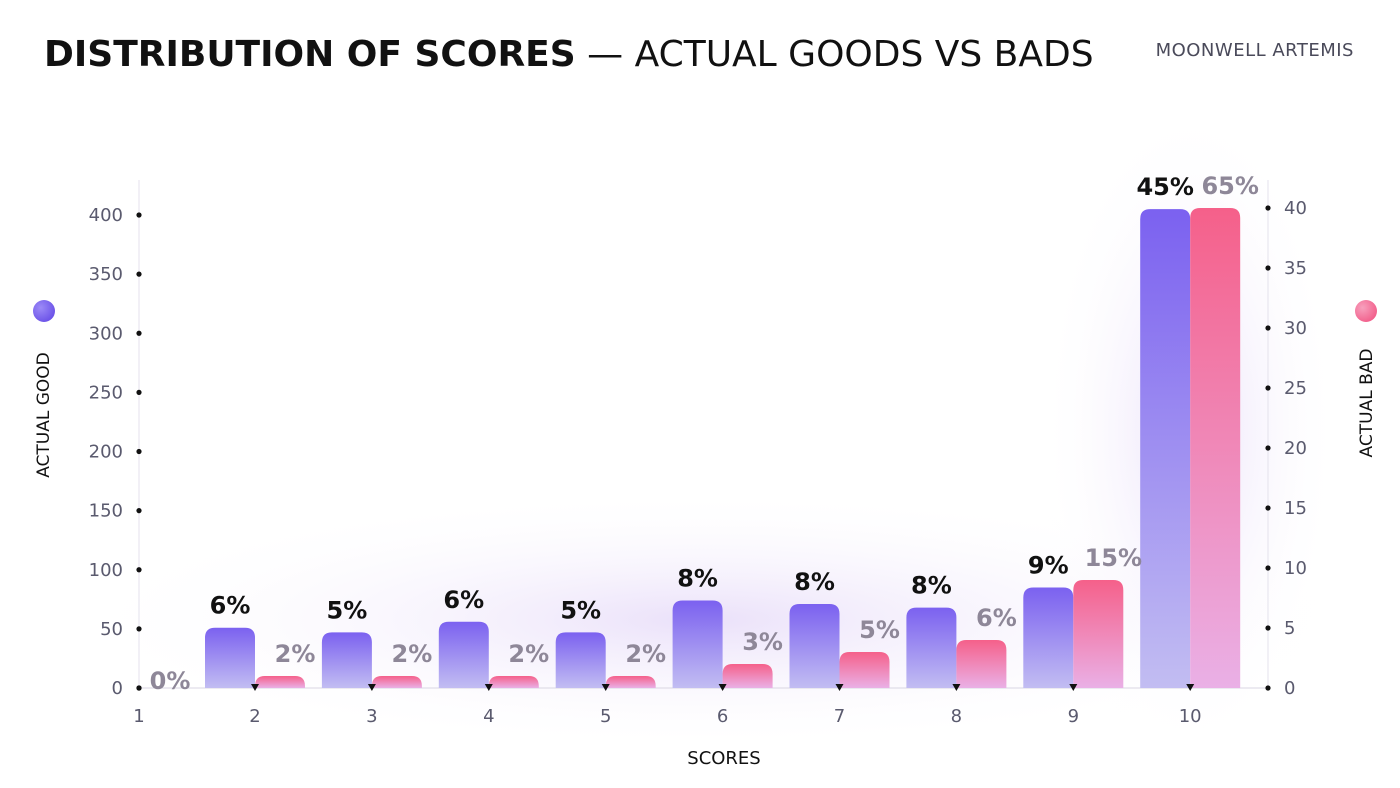 The width and height of the screenshot is (1400, 788). What do you see at coordinates (956, 716) in the screenshot?
I see `x-tick-label: 8` at bounding box center [956, 716].